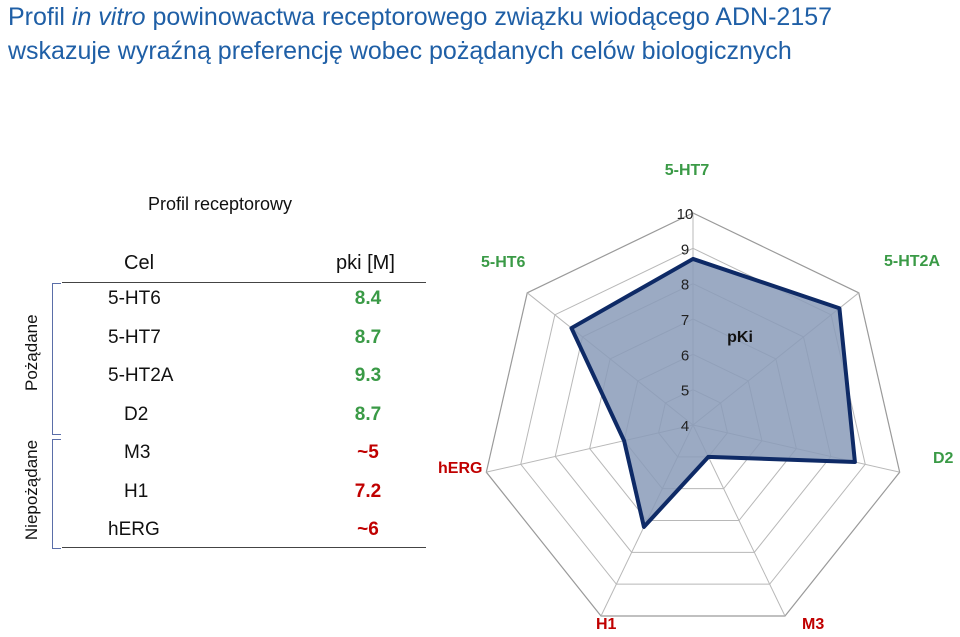  I want to click on table-row-pki: 9.3, so click(368, 375).